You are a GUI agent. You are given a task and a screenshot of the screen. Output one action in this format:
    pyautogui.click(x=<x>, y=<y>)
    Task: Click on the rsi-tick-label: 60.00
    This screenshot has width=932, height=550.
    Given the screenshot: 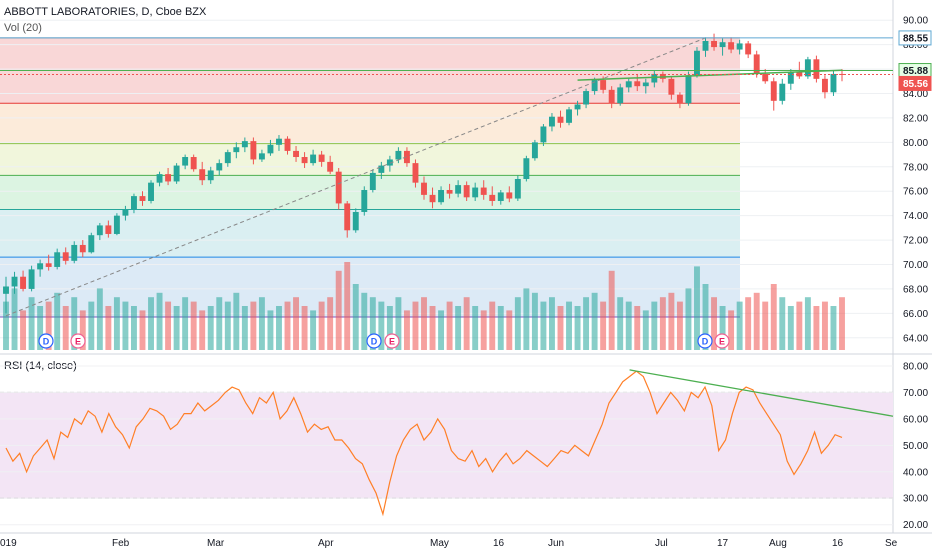 What is the action you would take?
    pyautogui.click(x=915, y=419)
    